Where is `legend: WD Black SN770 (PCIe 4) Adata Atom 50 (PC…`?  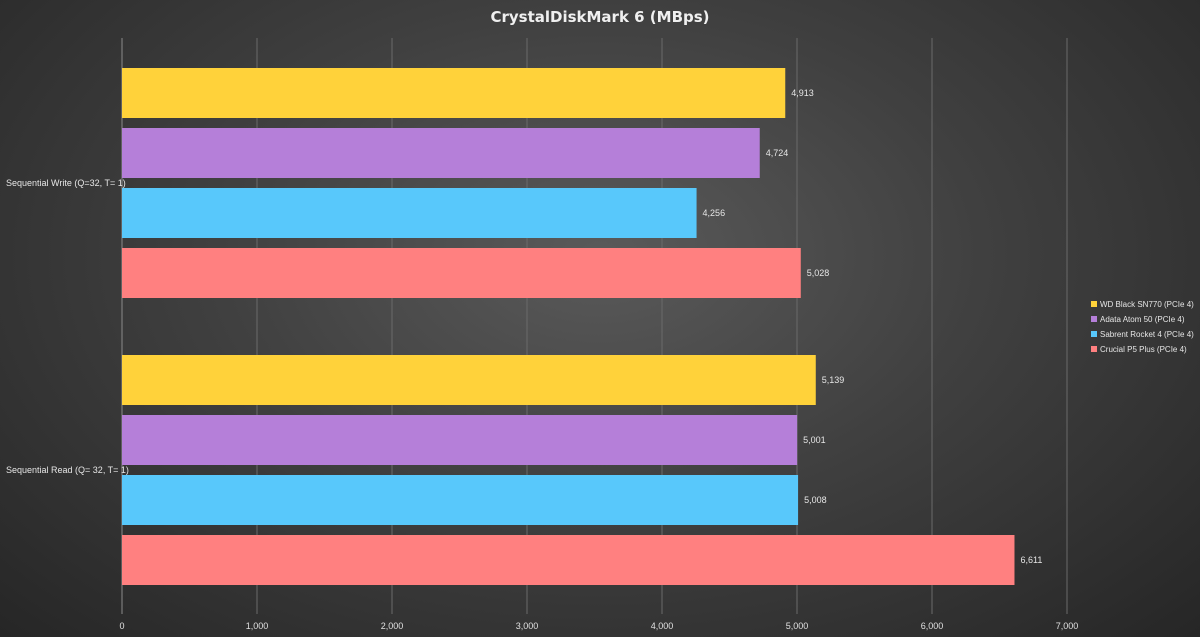
legend: WD Black SN770 (PCIe 4) Adata Atom 50 (PC… is located at coordinates (1142, 327).